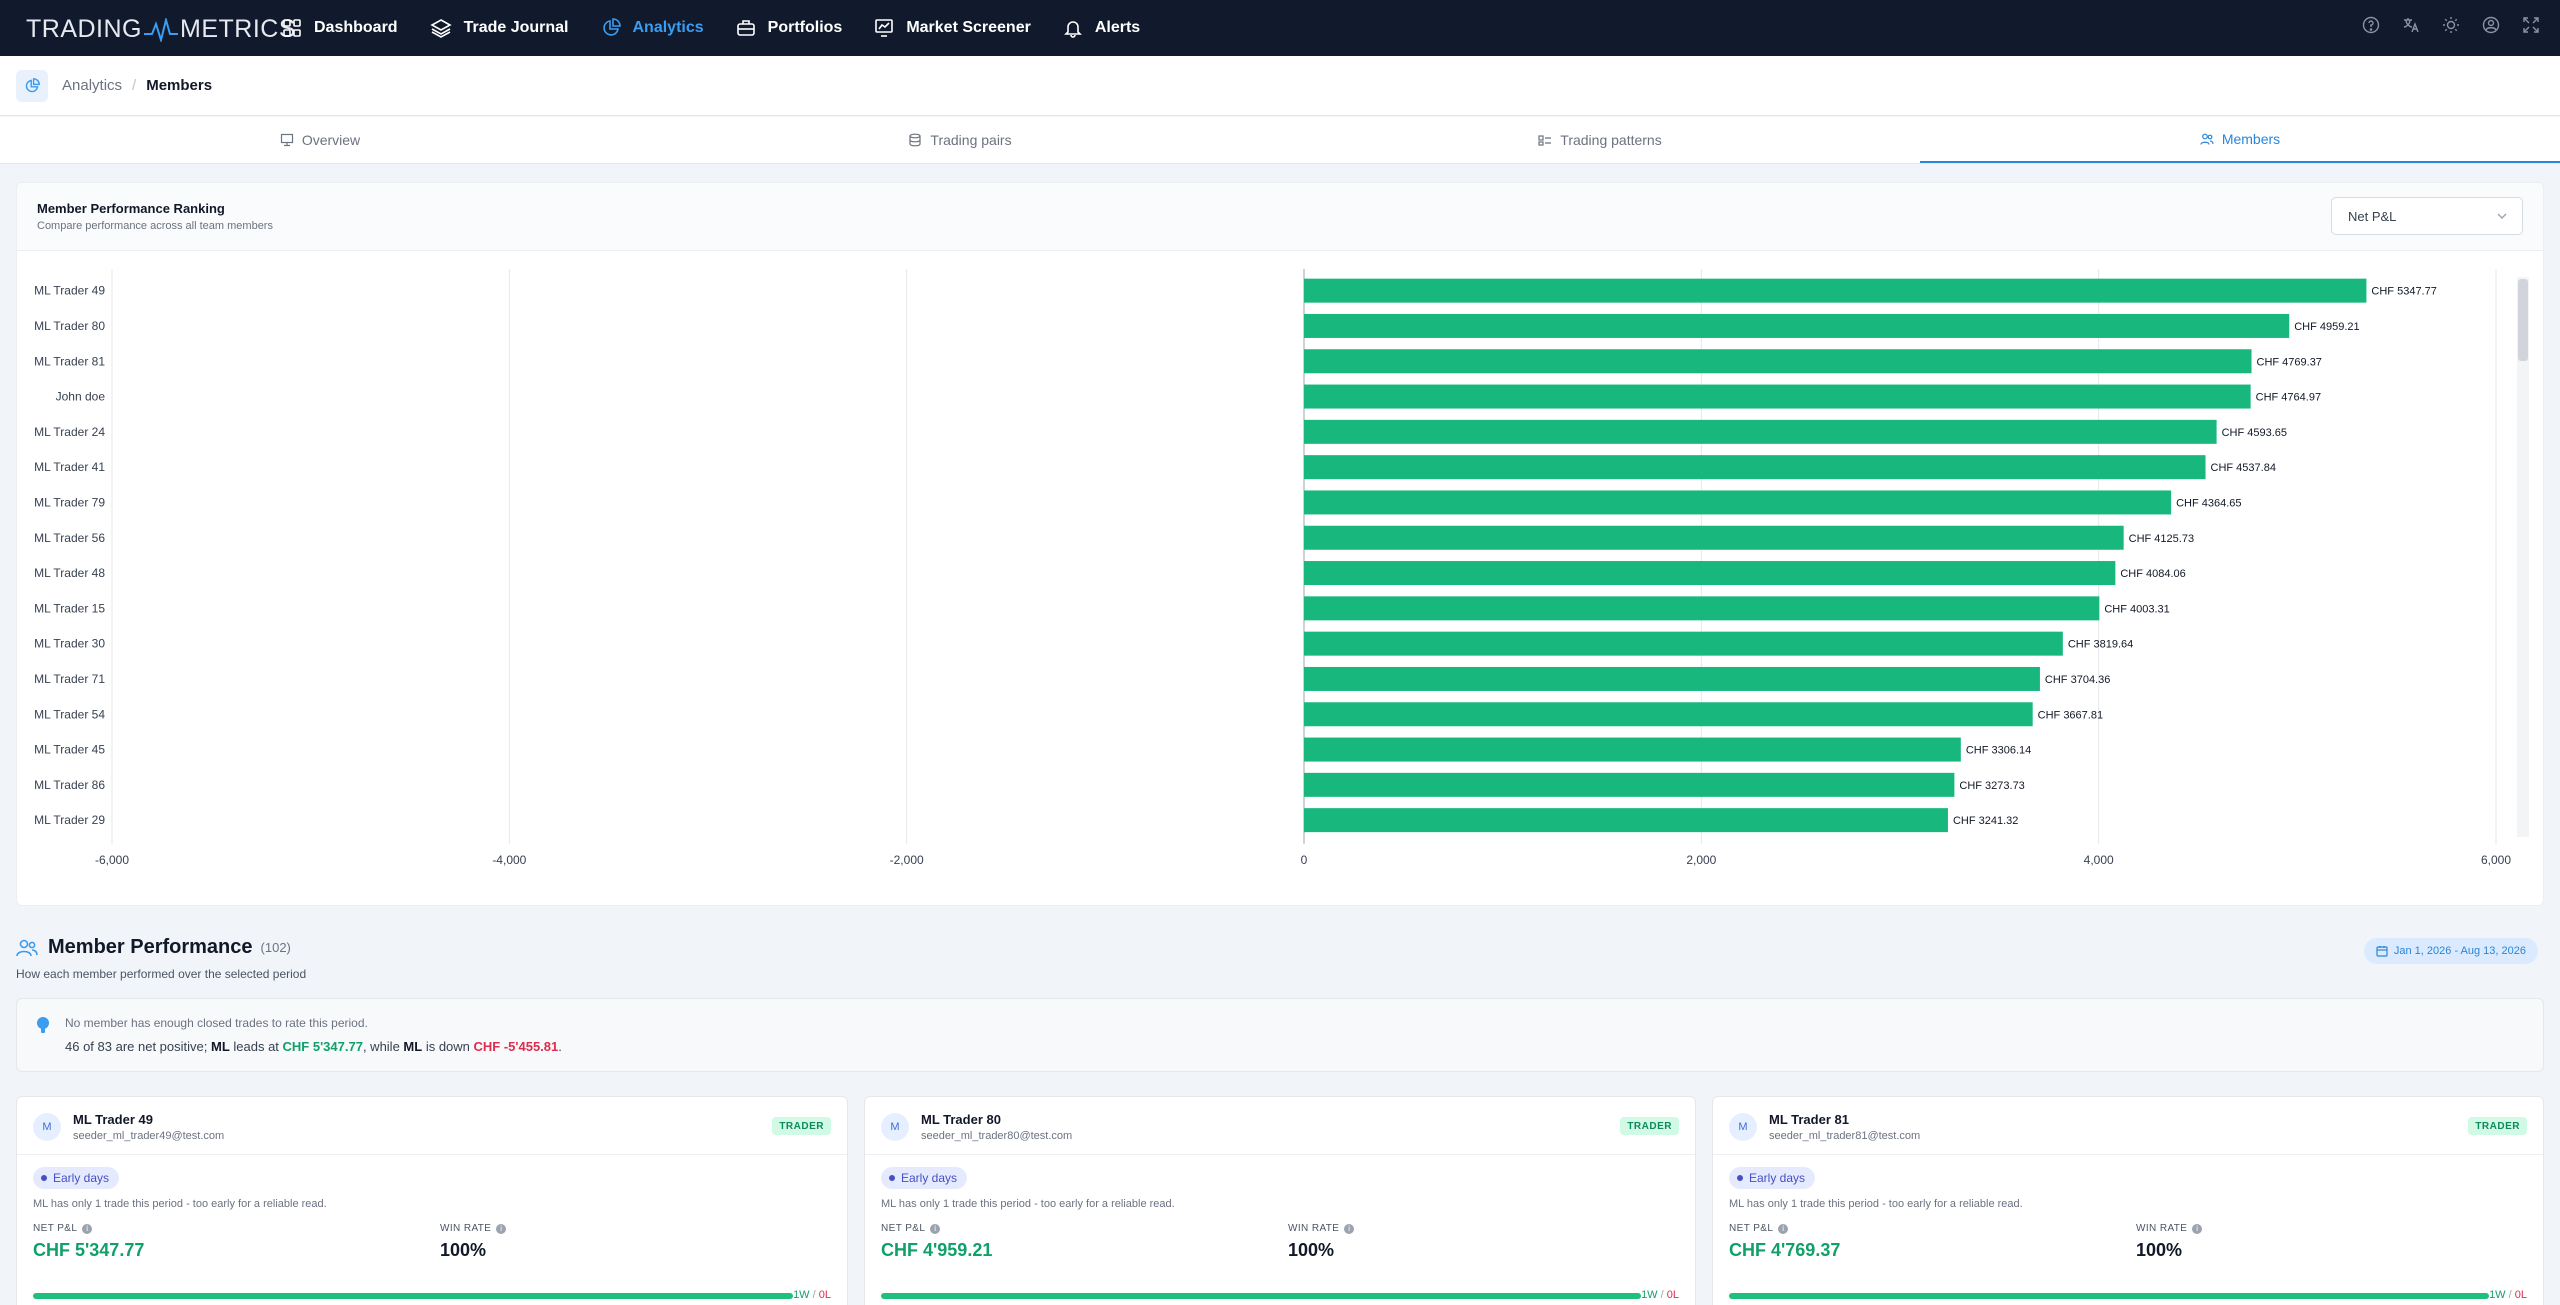  What do you see at coordinates (69, 538) in the screenshot?
I see `category-label: ML Trader 56` at bounding box center [69, 538].